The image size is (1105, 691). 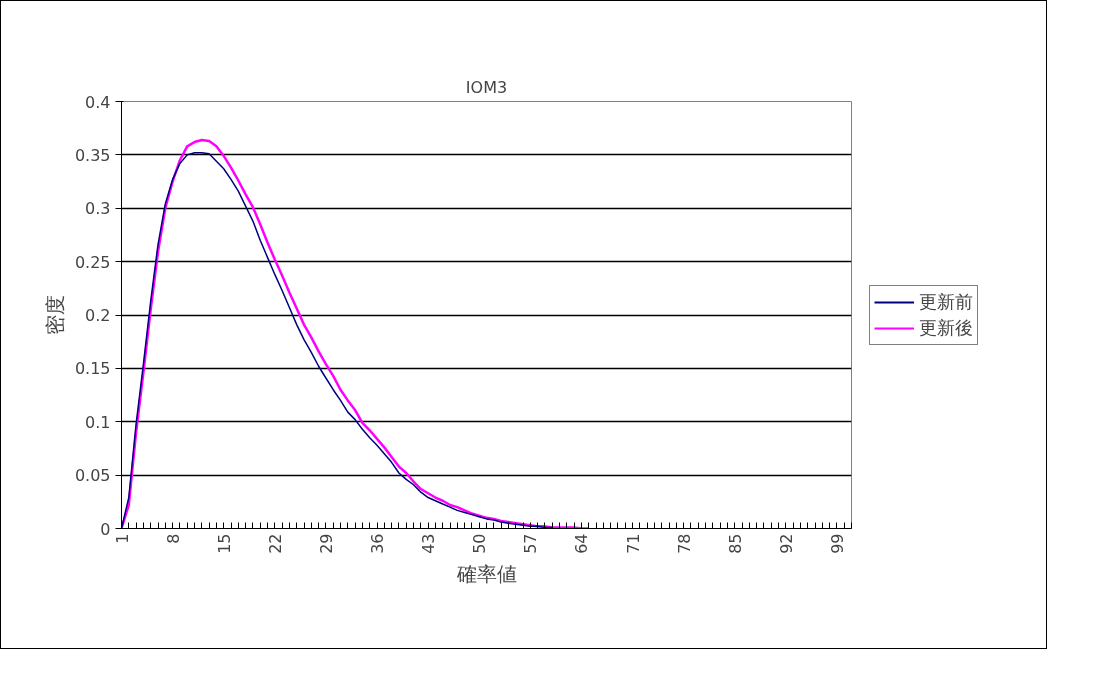 What do you see at coordinates (531, 543) in the screenshot?
I see `x-tick-label: 57` at bounding box center [531, 543].